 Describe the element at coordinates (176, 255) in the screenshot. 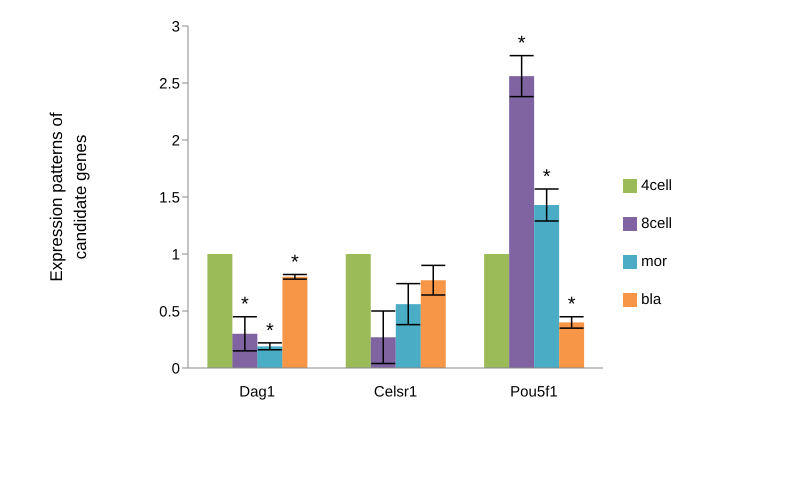

I see `y-tick-label: 1` at that location.